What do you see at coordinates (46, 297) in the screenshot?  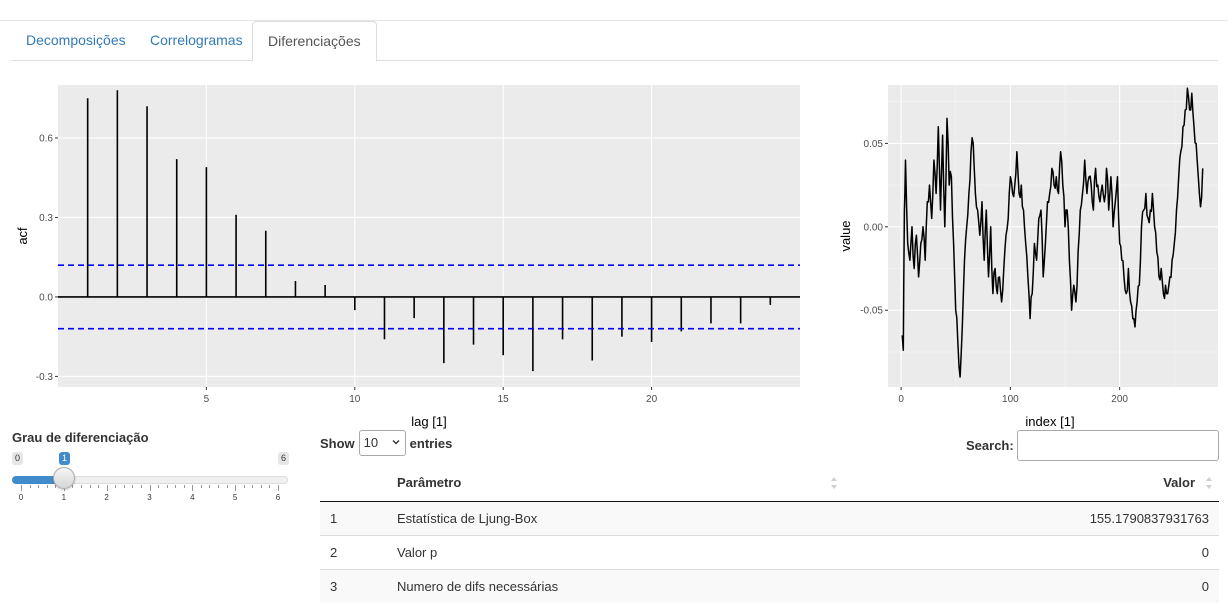 I see `y-tick-label: 0.0` at bounding box center [46, 297].